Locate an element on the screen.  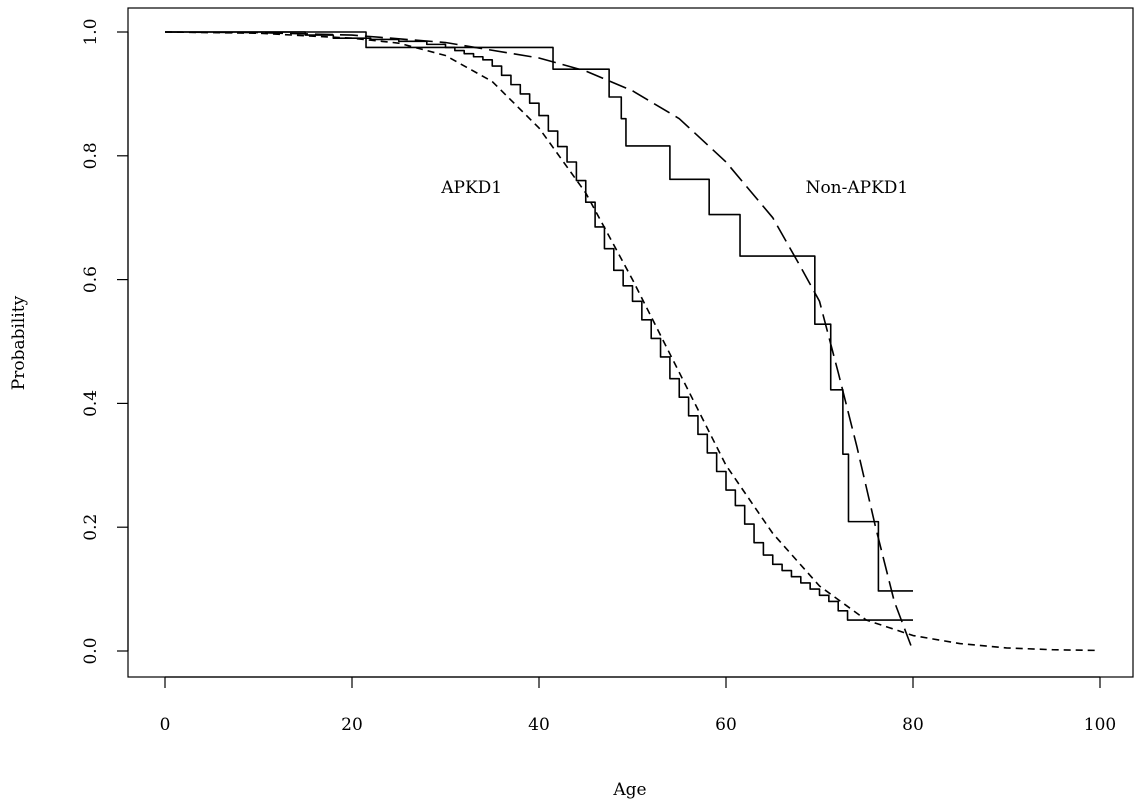
annotation-label: APKD1 is located at coordinates (471, 188).